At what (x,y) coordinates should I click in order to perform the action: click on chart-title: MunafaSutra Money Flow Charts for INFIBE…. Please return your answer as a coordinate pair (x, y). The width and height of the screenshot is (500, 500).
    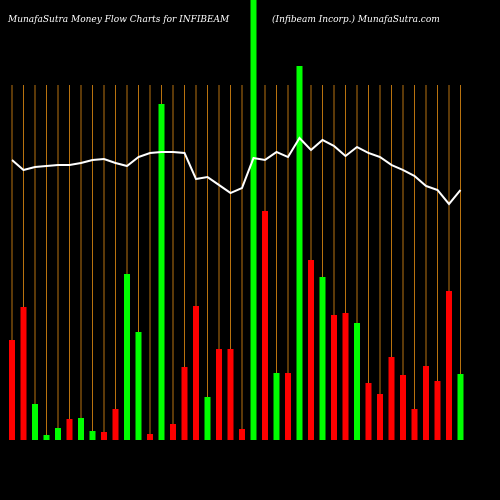
    Looking at the image, I should click on (118, 20).